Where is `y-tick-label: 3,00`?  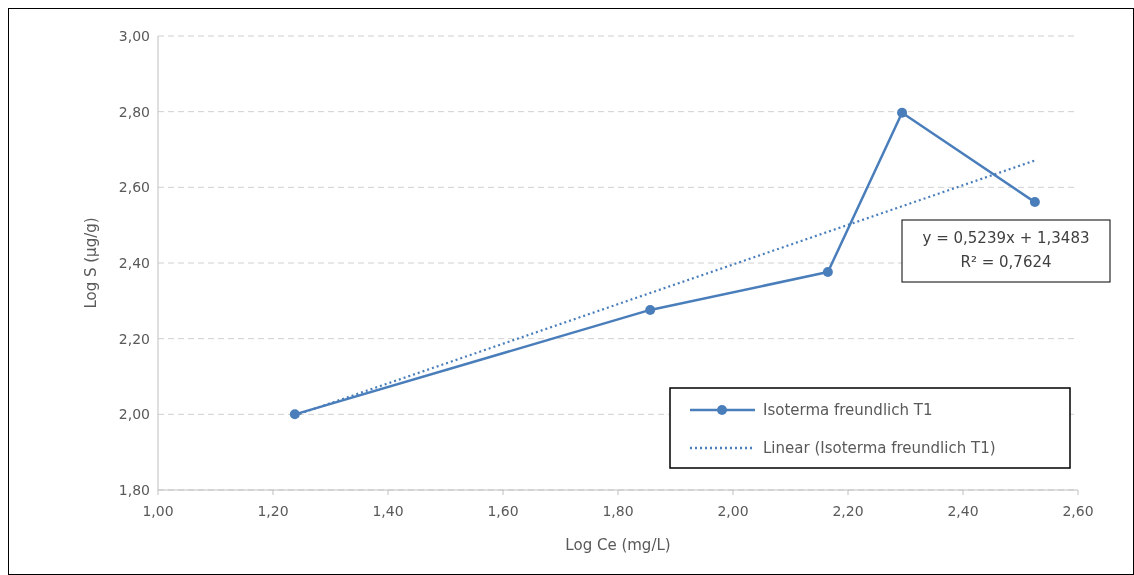 y-tick-label: 3,00 is located at coordinates (134, 36).